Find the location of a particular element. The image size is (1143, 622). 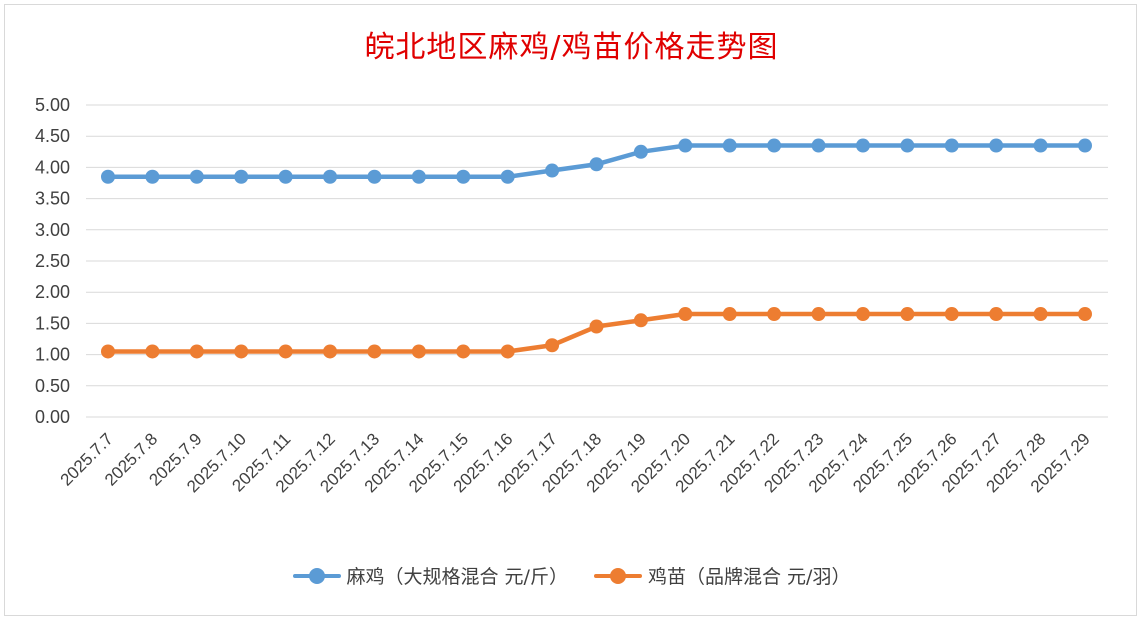

legend-item-chicken: 麻鸡（大规格混合 元/斤） is located at coordinates (430, 575).